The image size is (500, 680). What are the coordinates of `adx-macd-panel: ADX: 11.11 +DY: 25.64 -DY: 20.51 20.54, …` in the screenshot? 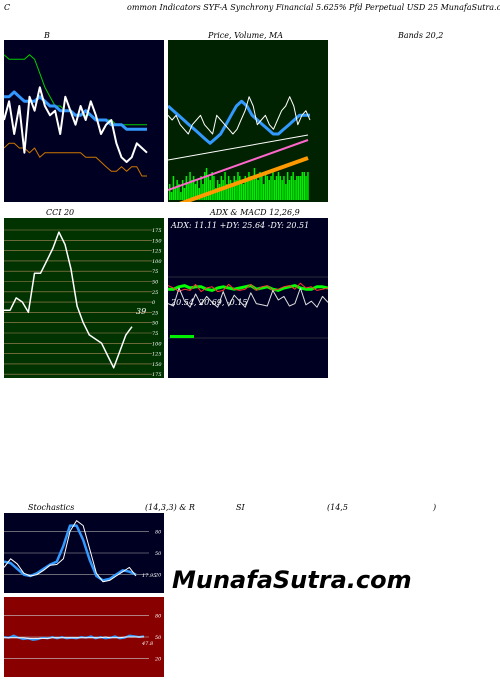 It's located at (248, 298).